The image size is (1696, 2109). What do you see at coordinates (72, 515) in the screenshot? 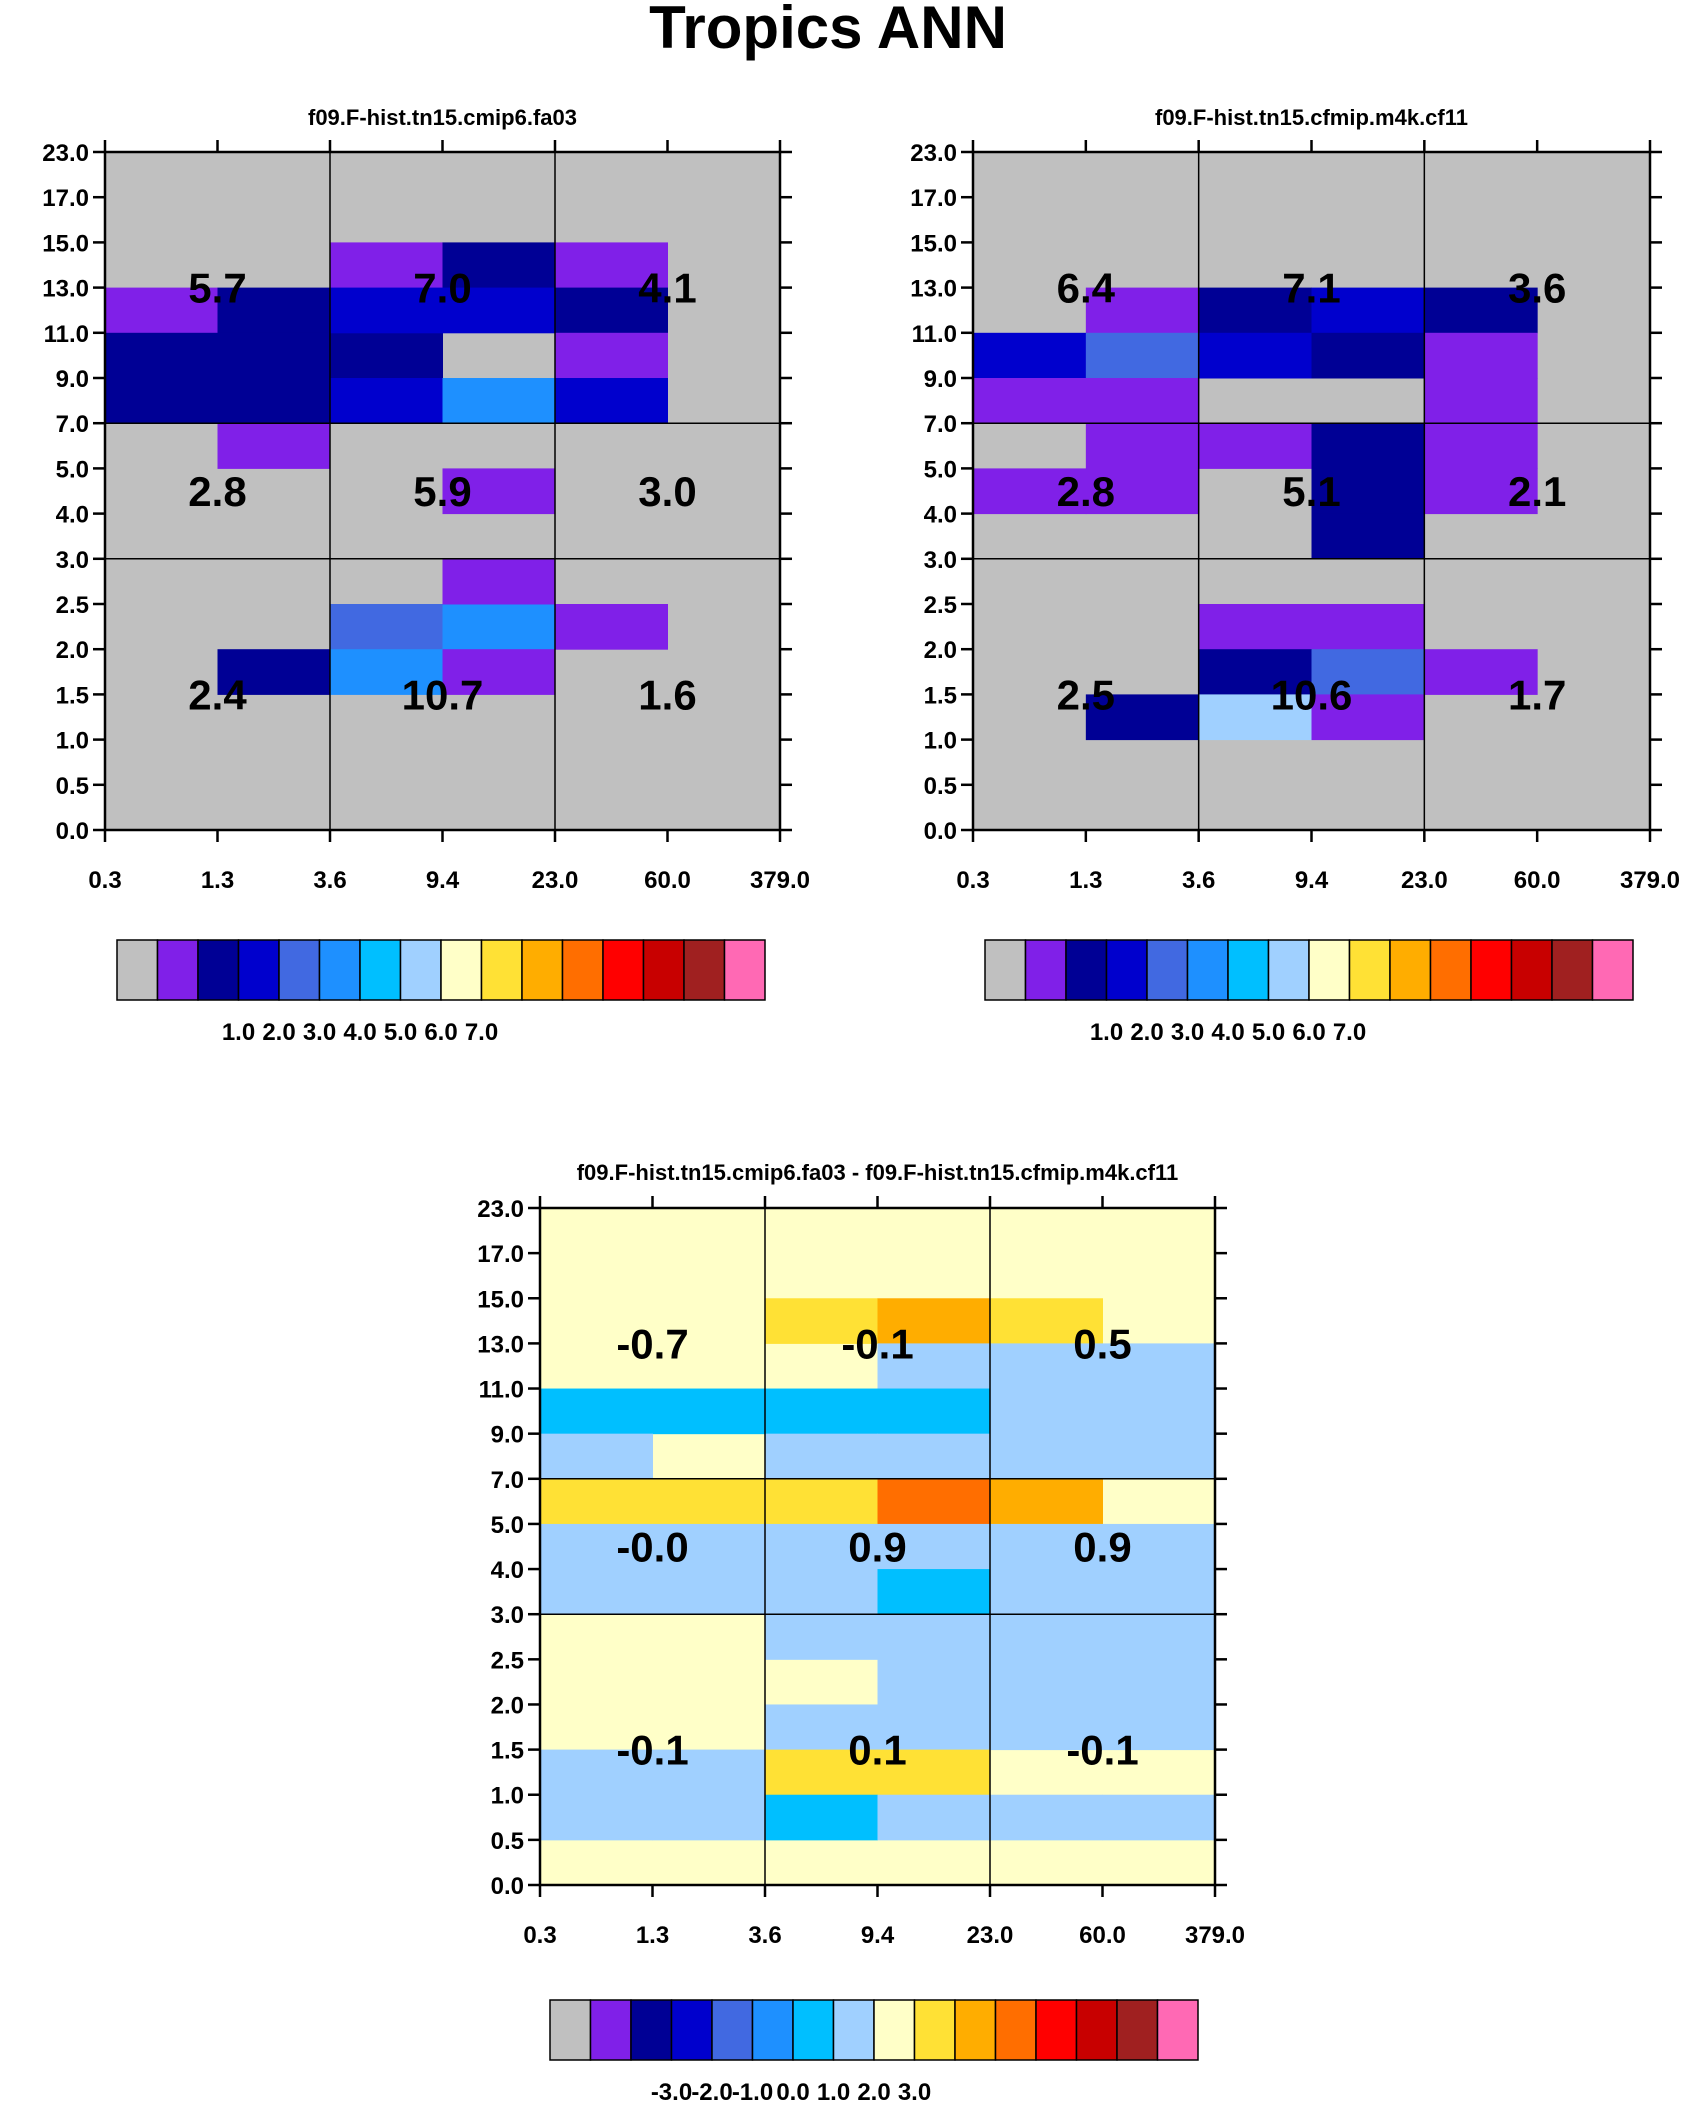
I see `y-tick-label: 4.0` at bounding box center [72, 515].